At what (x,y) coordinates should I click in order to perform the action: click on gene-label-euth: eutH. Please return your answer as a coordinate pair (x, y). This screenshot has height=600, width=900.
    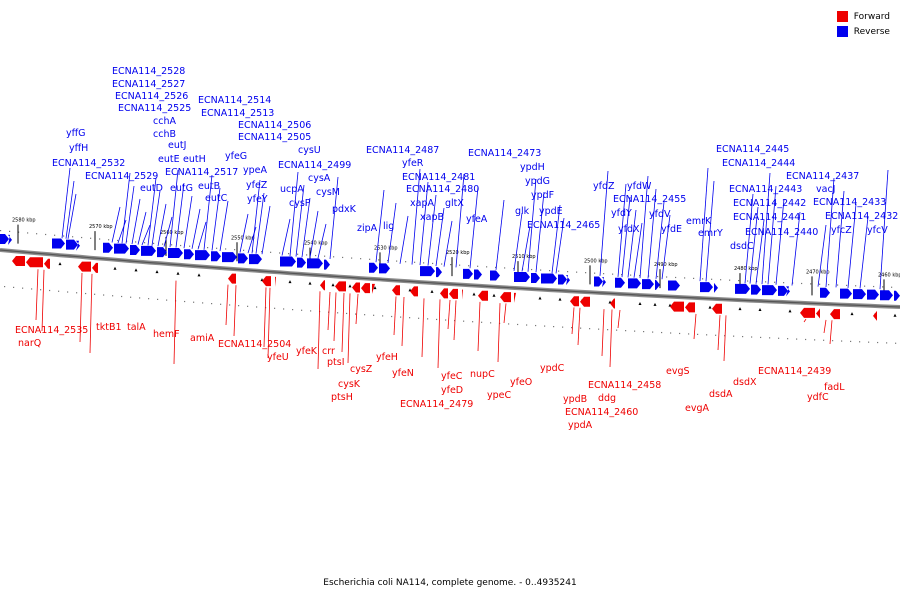
    Looking at the image, I should click on (194, 159).